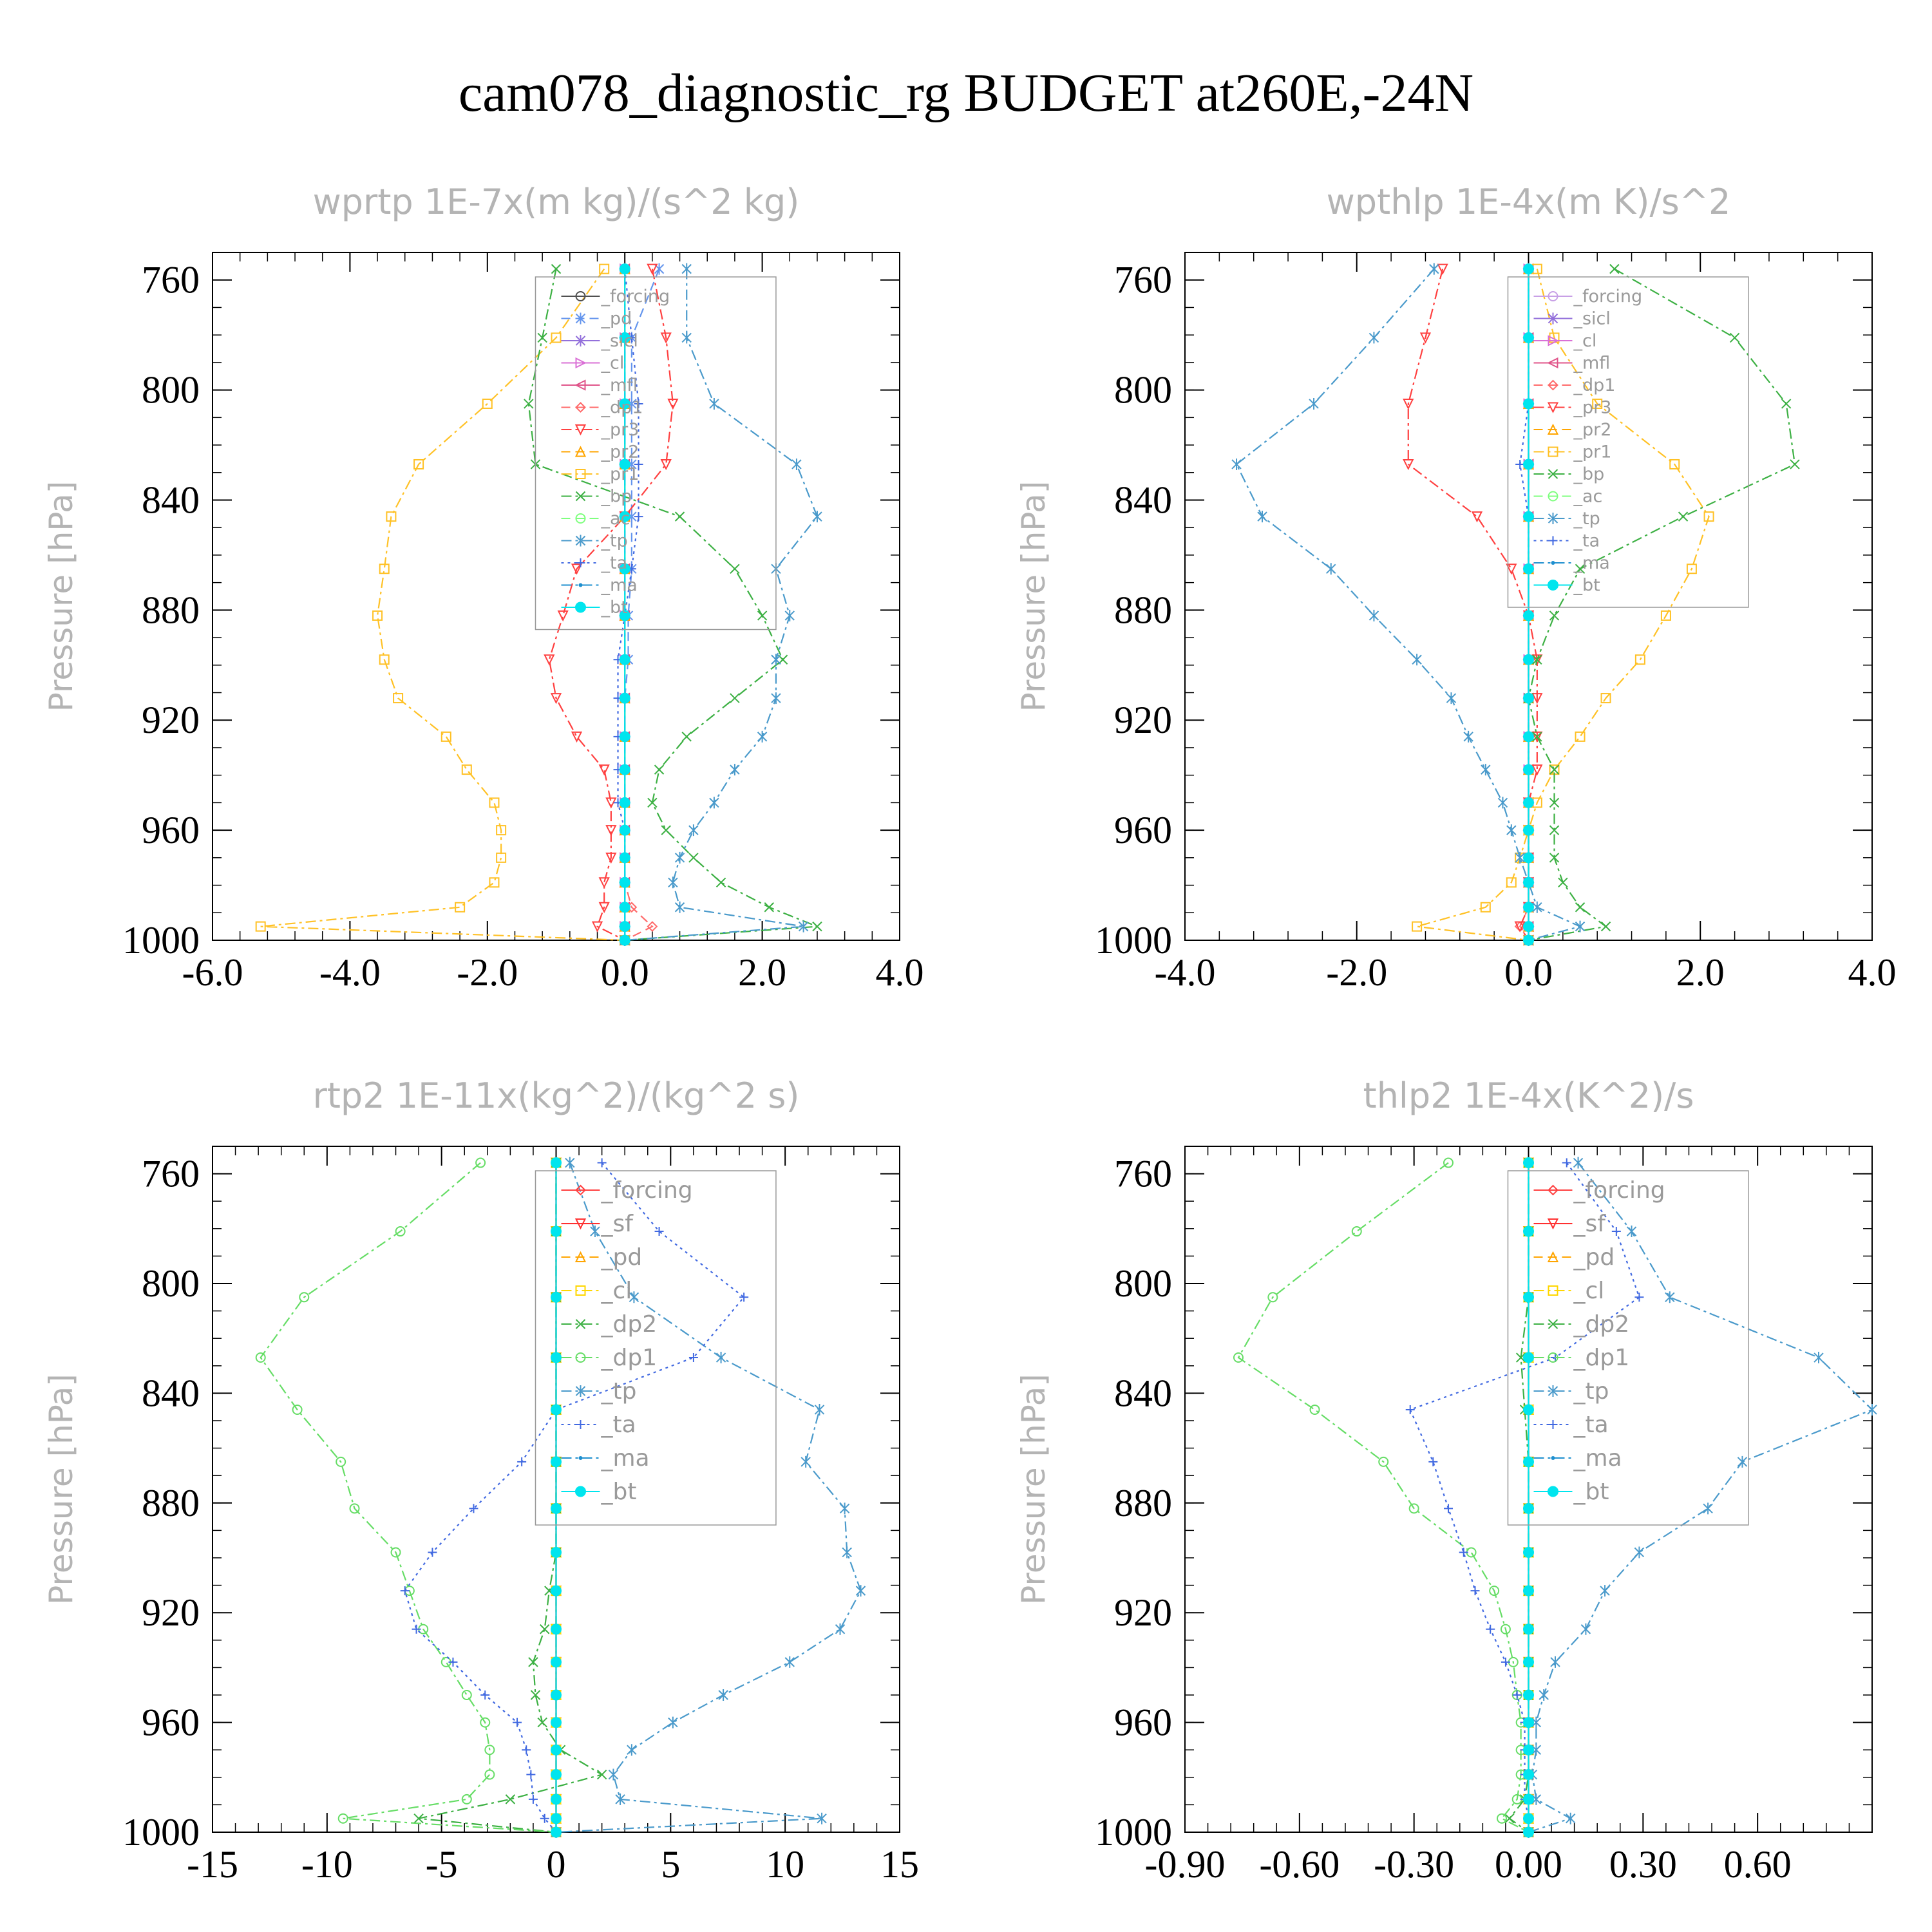 Image resolution: width=1932 pixels, height=1932 pixels. I want to click on panel-title: thlp2 1E-4x(K^2)/s, so click(1529, 1095).